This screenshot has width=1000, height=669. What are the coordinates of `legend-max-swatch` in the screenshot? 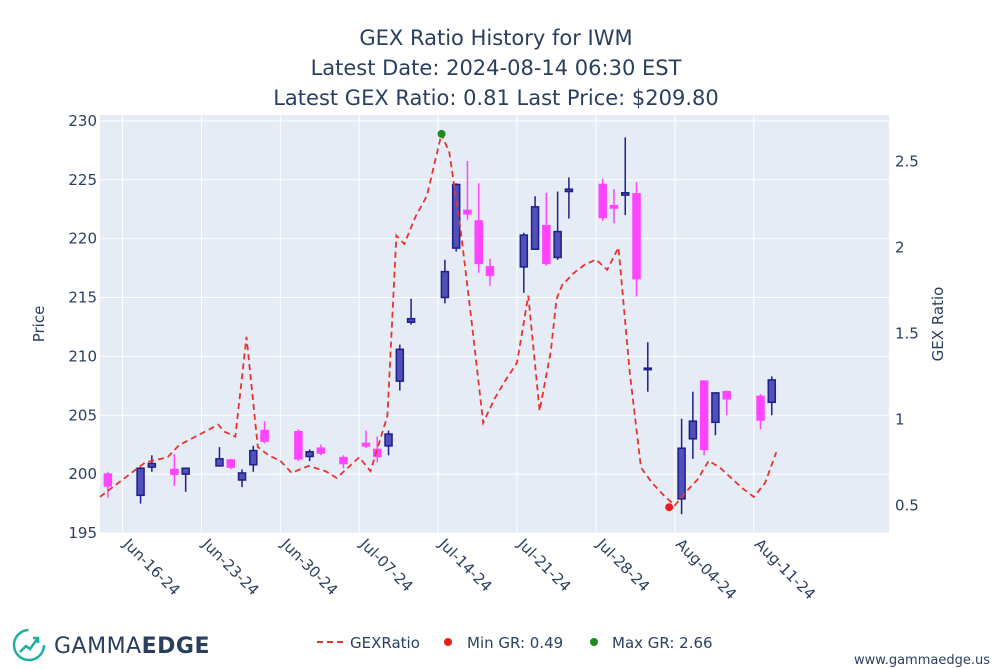 It's located at (594, 642).